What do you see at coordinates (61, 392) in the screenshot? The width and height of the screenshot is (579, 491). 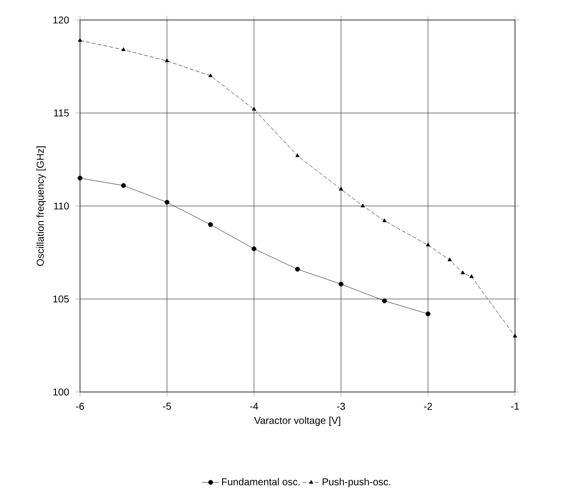 I see `y-tick-label: 100` at bounding box center [61, 392].